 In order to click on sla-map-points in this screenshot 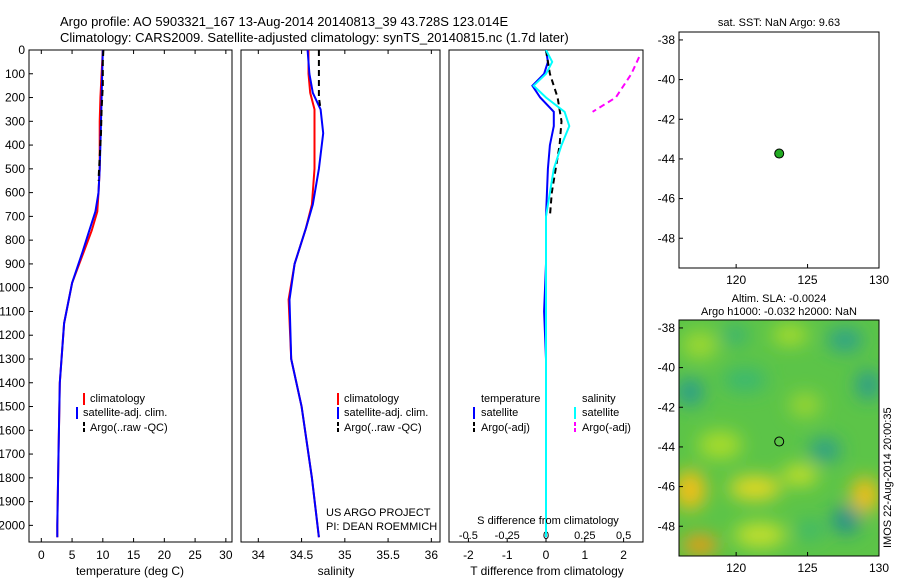, I will do `click(779, 441)`.